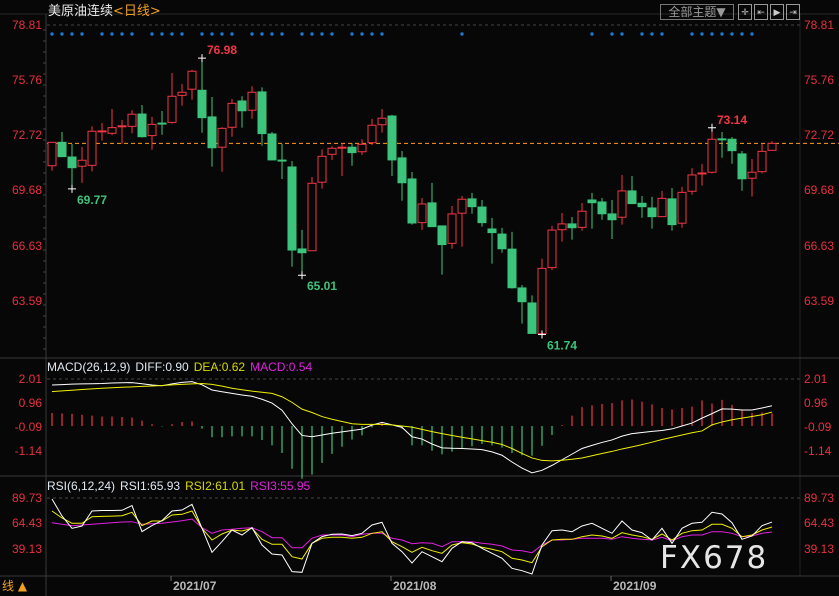 The width and height of the screenshot is (839, 596). What do you see at coordinates (819, 190) in the screenshot?
I see `y-tick-label-right: 69.68` at bounding box center [819, 190].